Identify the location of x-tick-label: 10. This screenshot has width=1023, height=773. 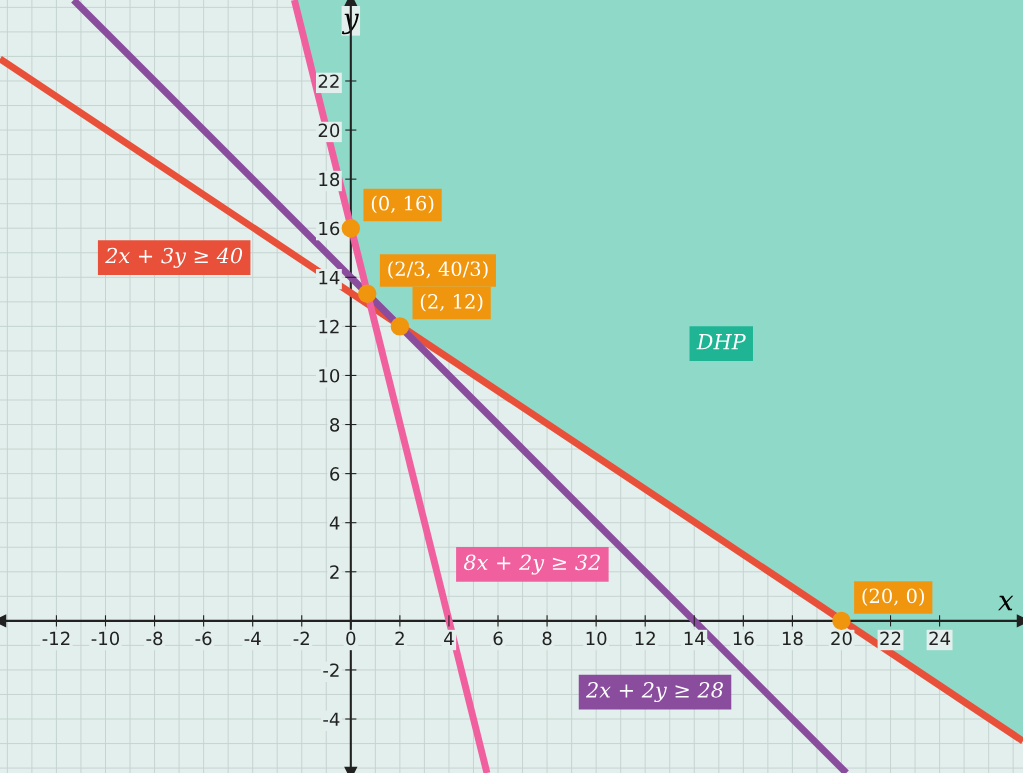
(596, 638).